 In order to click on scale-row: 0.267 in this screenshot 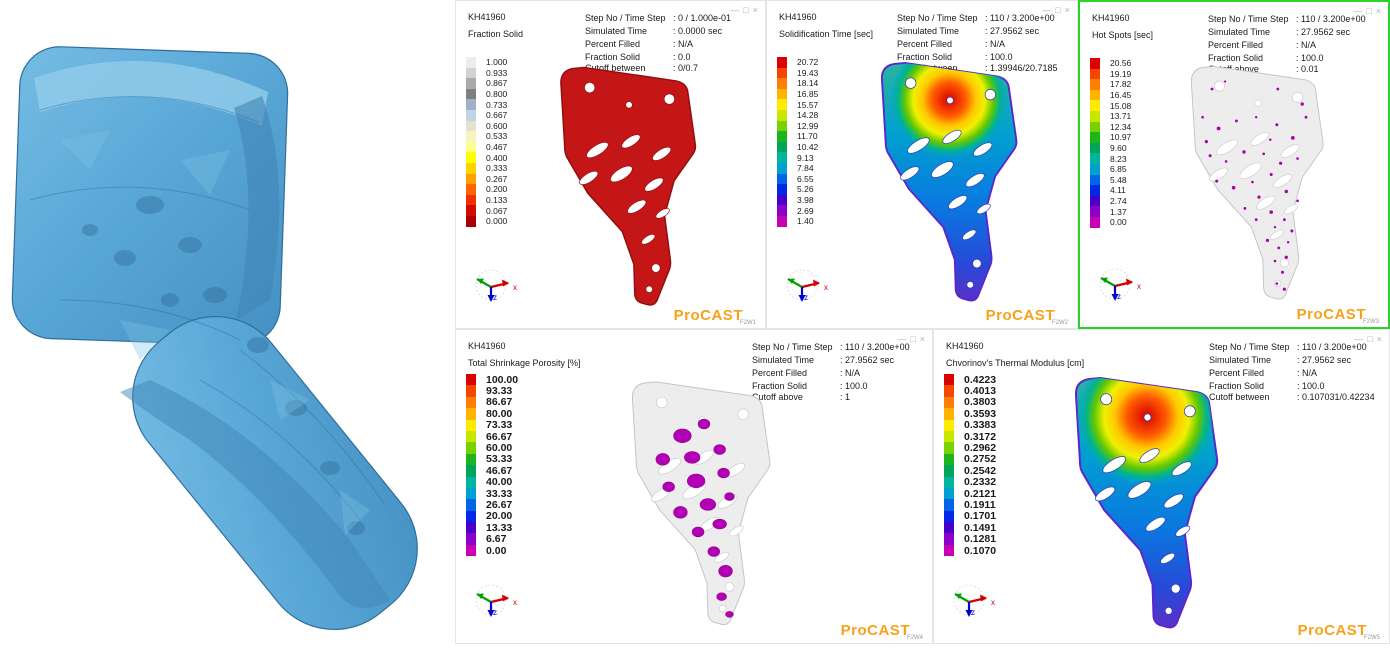, I will do `click(486, 179)`.